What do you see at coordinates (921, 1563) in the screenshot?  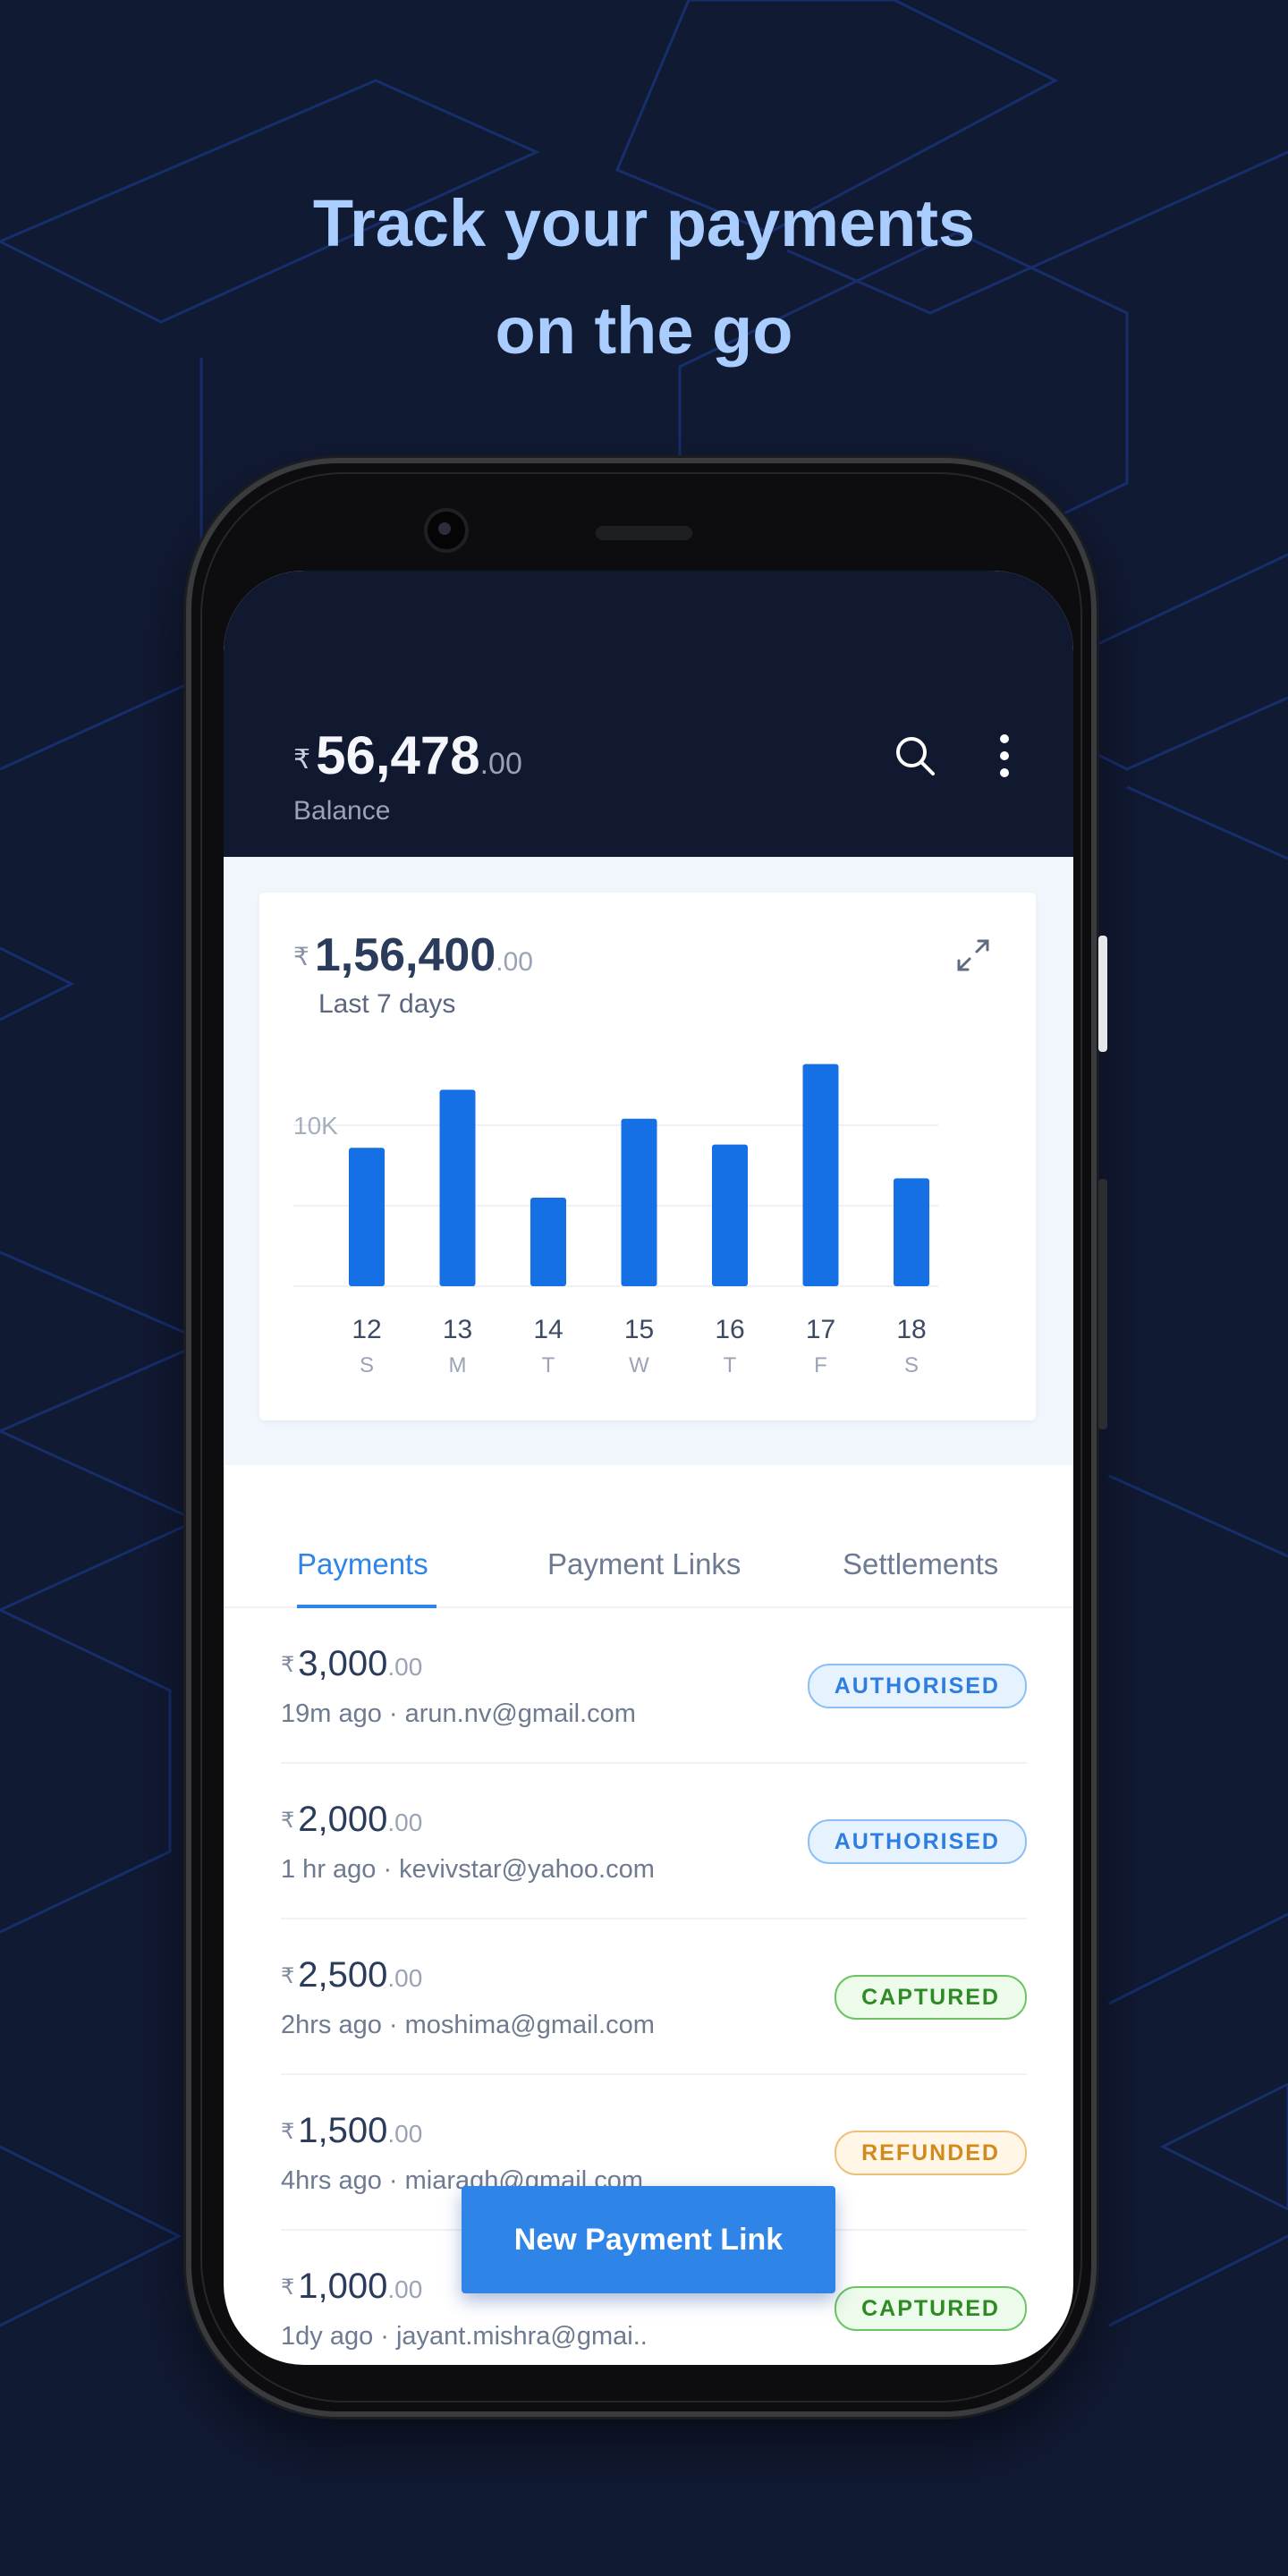 I see `tab-settlements: Settlements` at bounding box center [921, 1563].